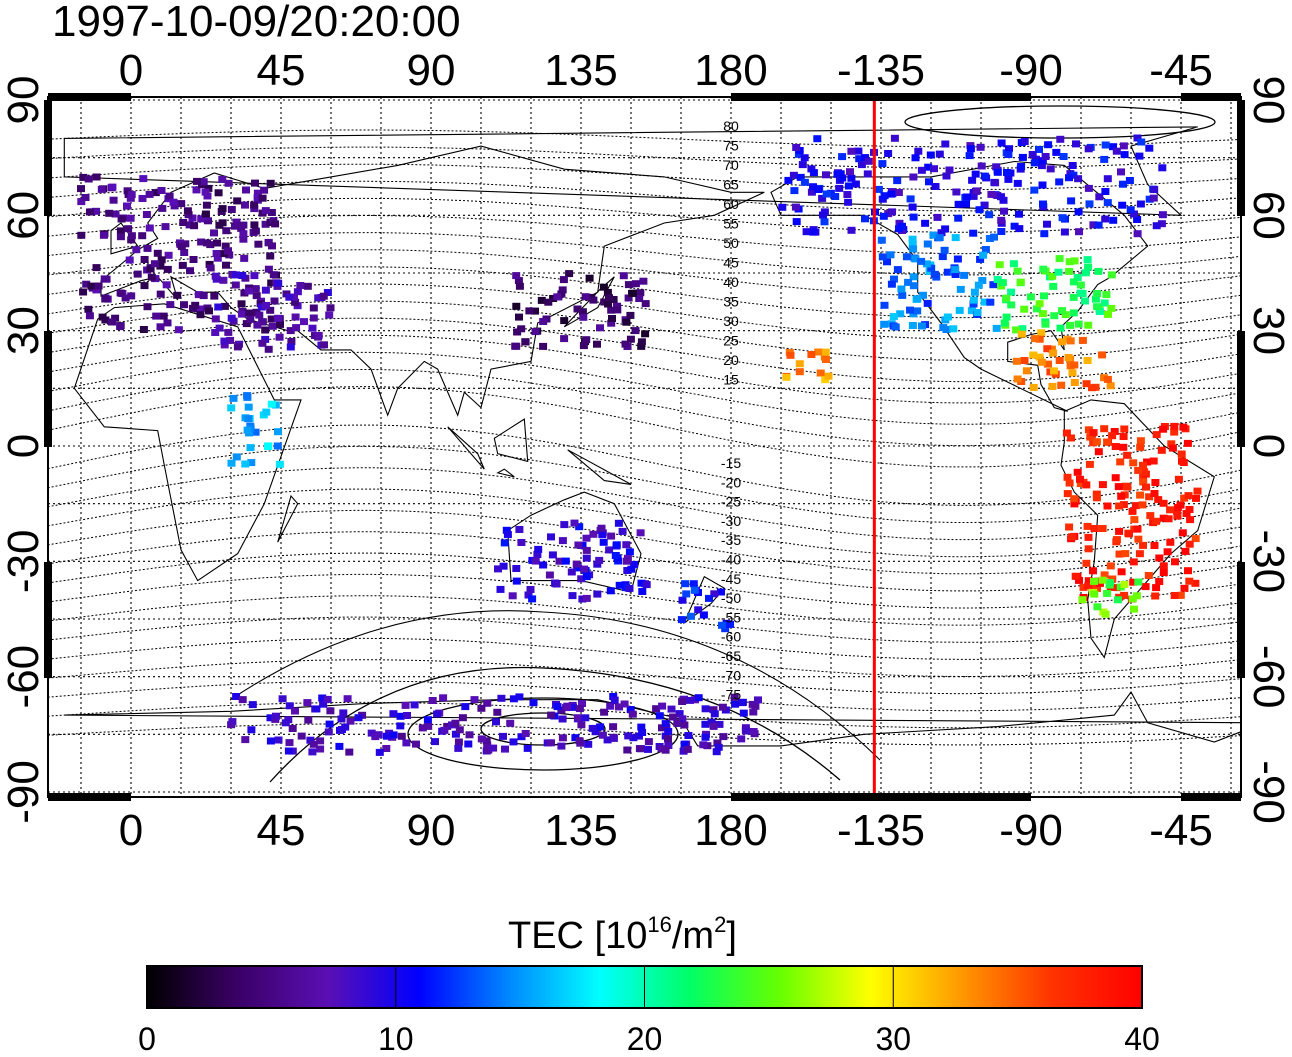  What do you see at coordinates (731, 598) in the screenshot?
I see `contour-label: -50` at bounding box center [731, 598].